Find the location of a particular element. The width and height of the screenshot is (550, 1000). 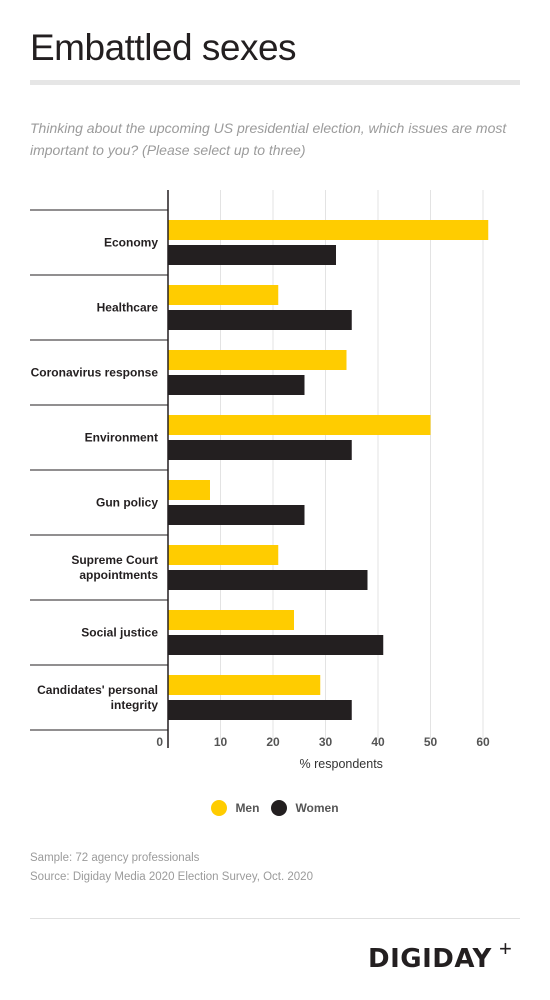

category-label: Candidates' personal integrity is located at coordinates (97, 697).